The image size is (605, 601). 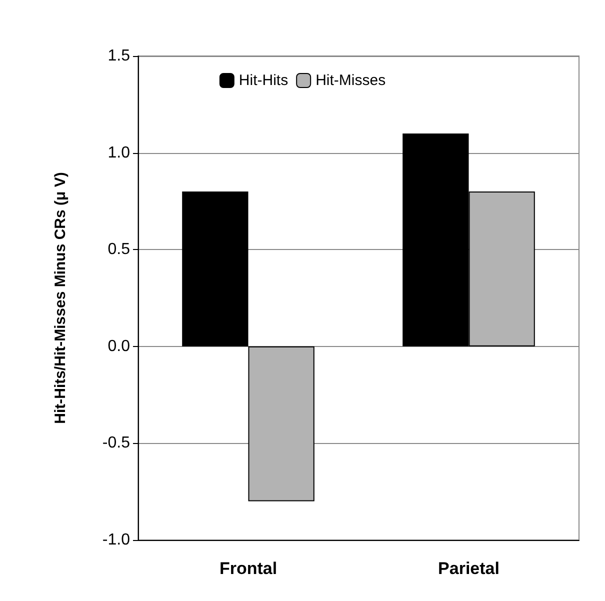 What do you see at coordinates (469, 568) in the screenshot?
I see `x-tick-label: Parietal` at bounding box center [469, 568].